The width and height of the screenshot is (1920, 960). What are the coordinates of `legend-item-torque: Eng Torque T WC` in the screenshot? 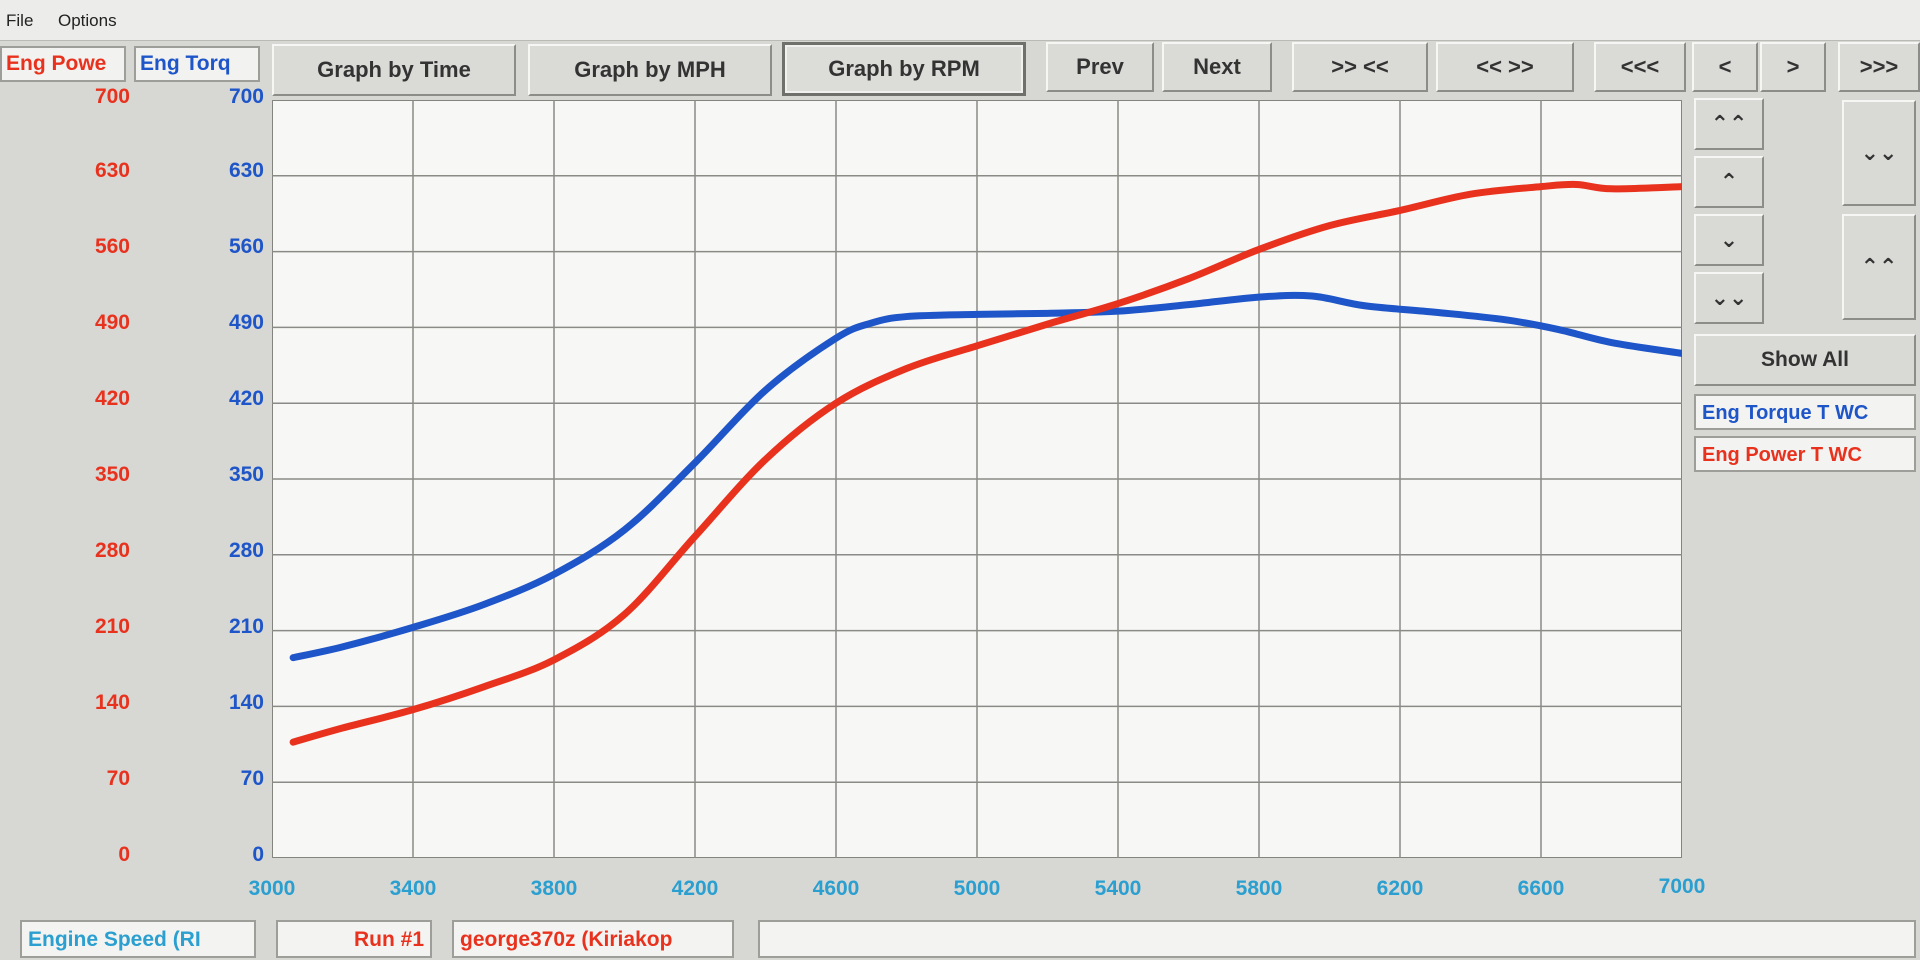 It's located at (1805, 412).